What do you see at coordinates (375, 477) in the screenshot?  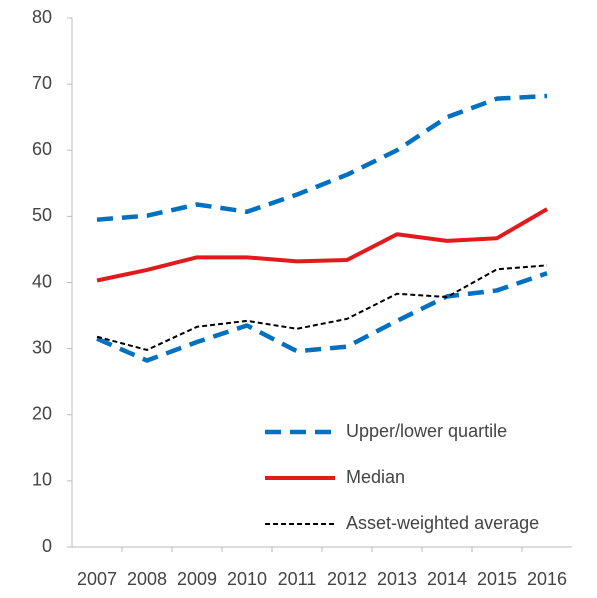 I see `legend-label: Median` at bounding box center [375, 477].